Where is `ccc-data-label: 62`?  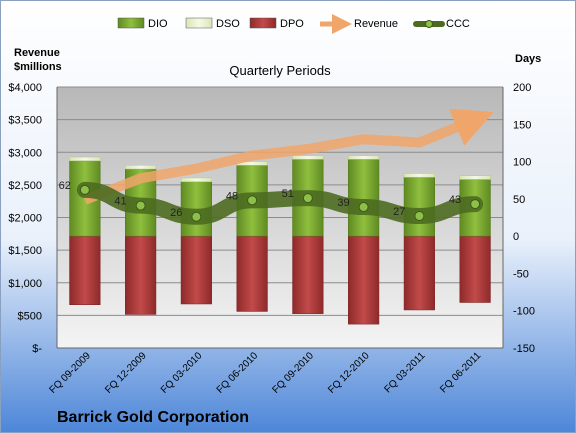 ccc-data-label: 62 is located at coordinates (65, 186).